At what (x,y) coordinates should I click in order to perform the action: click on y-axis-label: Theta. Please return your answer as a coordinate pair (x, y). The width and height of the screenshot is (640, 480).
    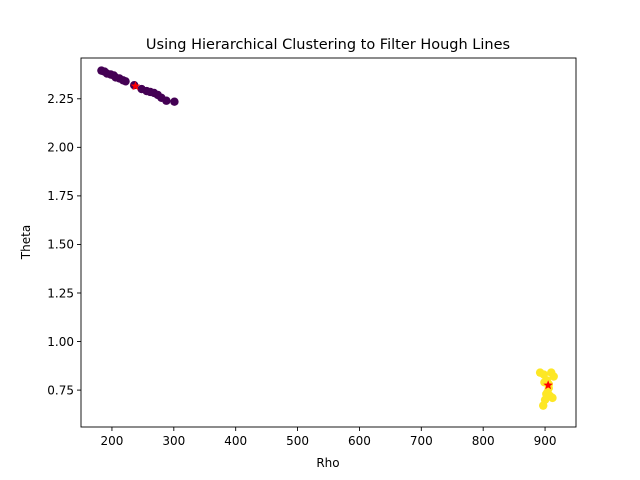
    Looking at the image, I should click on (26, 242).